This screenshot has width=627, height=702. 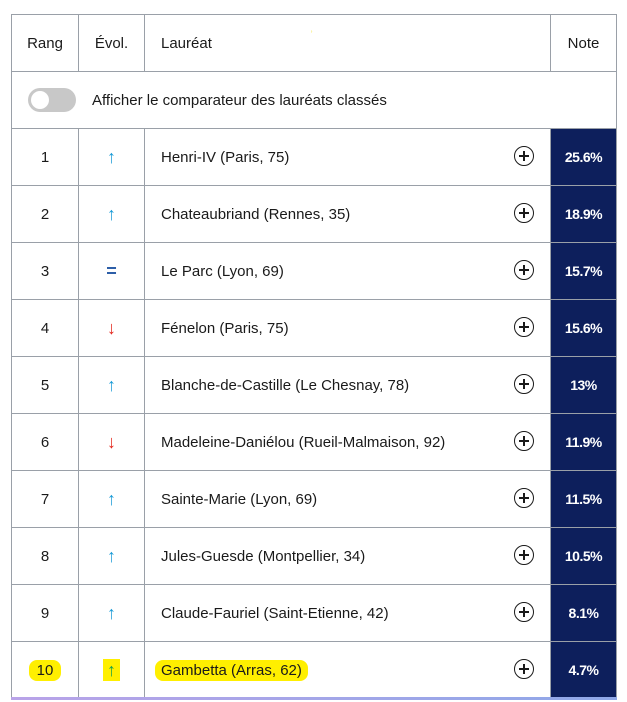 I want to click on table-row: 10 ↑ Gambetta (Arras, 62) 4.7%, so click(x=314, y=670).